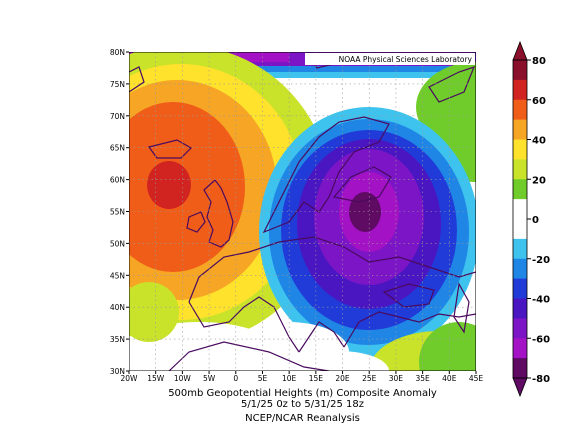  I want to click on latitude-labels: 80N 75N 70N 65N 60N 55N 50N 45N 40N 35N 30N, so click(119, 212).